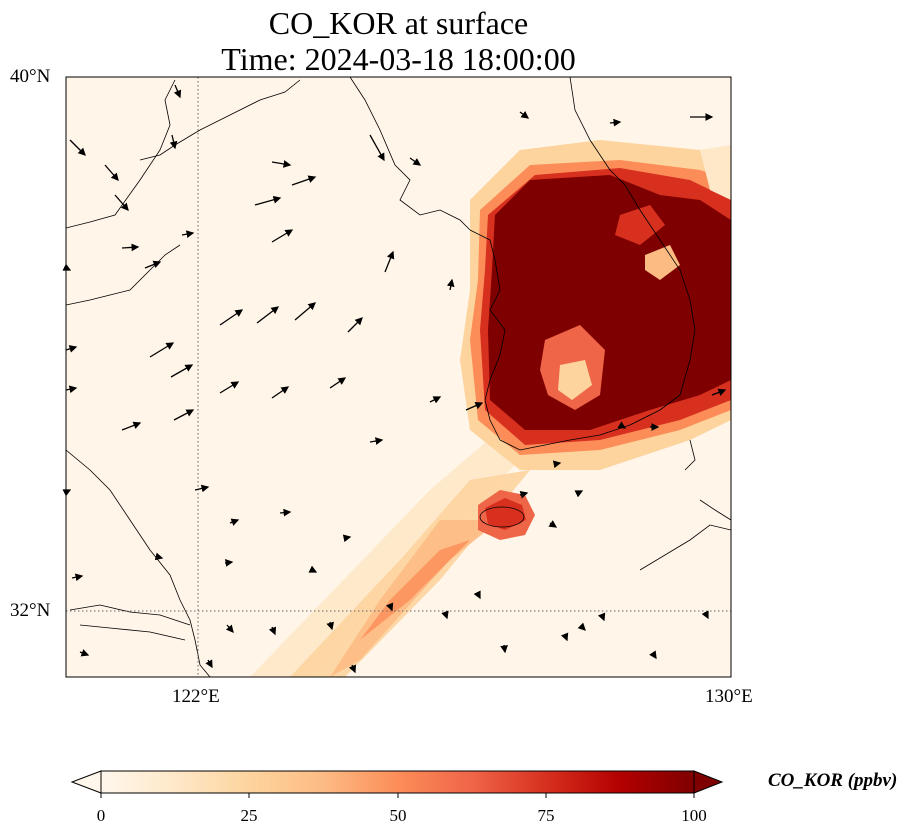 The image size is (920, 836). Describe the element at coordinates (398, 23) in the screenshot. I see `map-title: CO_KOR at surface` at that location.